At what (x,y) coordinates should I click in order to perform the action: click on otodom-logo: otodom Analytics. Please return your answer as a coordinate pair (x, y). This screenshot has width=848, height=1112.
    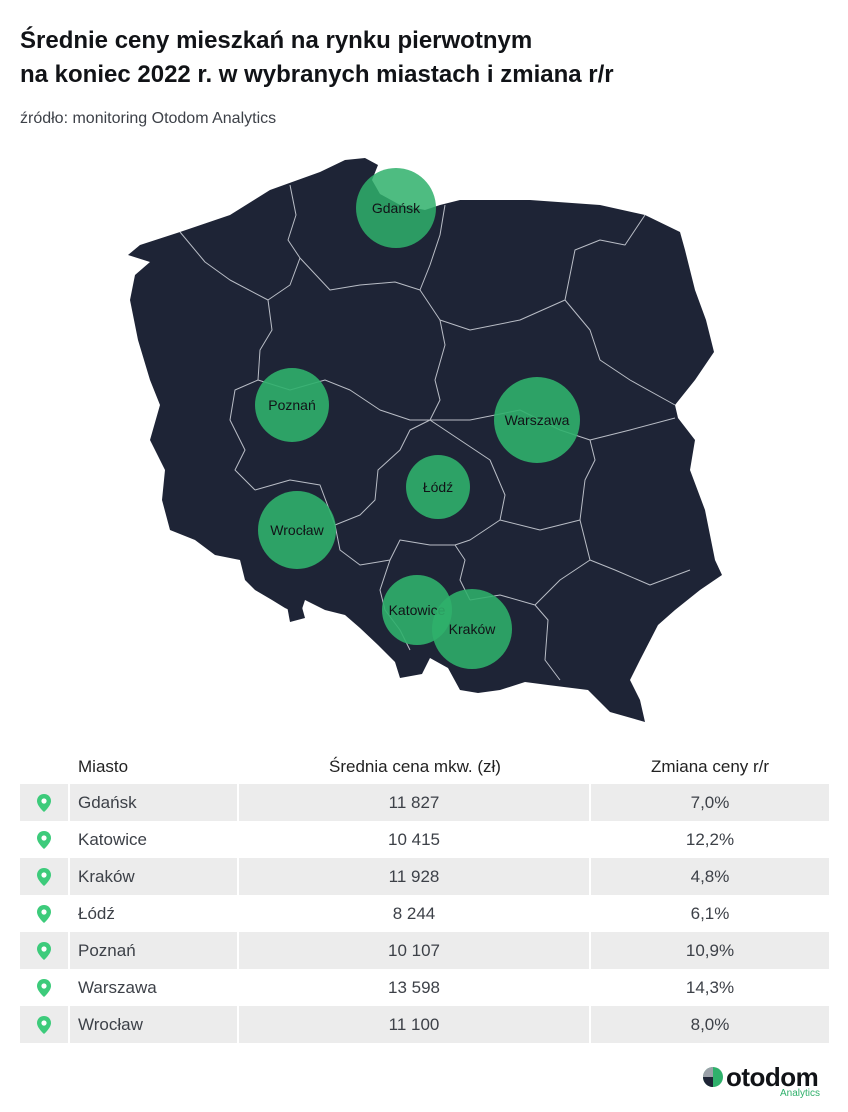
    Looking at the image, I should click on (767, 1082).